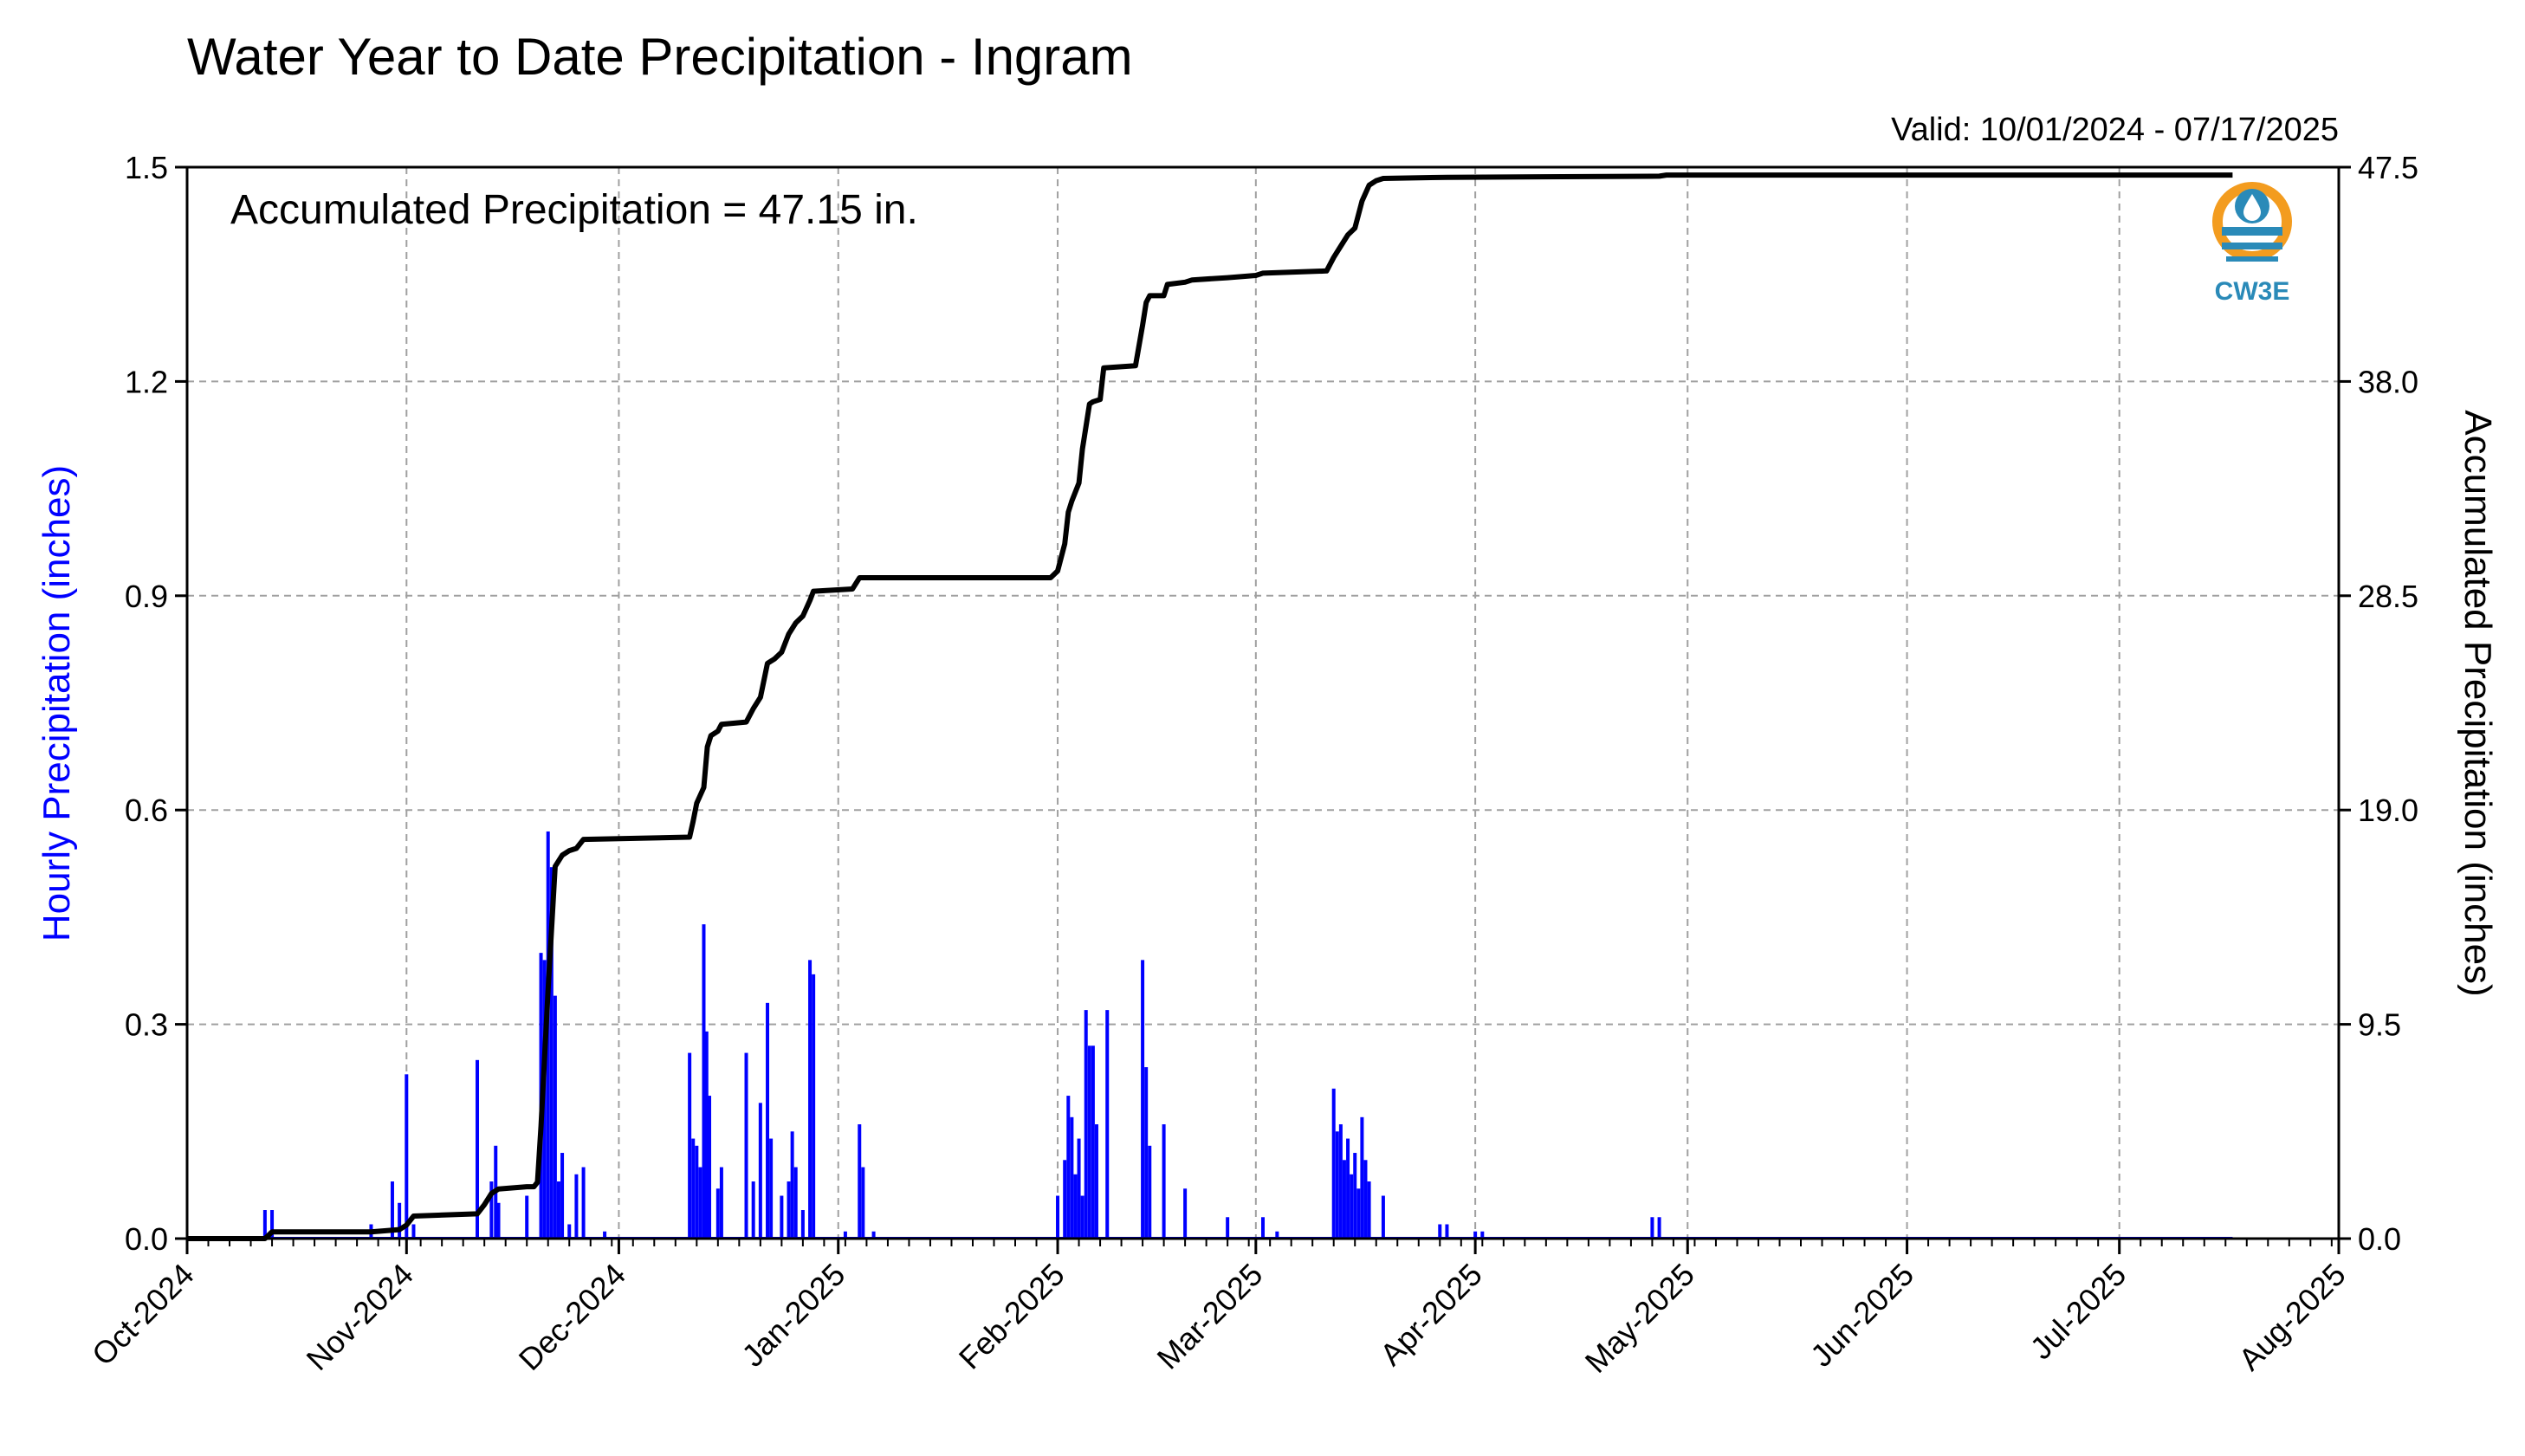 This screenshot has width=2525, height=1456. Describe the element at coordinates (1210, 1316) in the screenshot. I see `x-tick-label: Mar-2025` at that location.